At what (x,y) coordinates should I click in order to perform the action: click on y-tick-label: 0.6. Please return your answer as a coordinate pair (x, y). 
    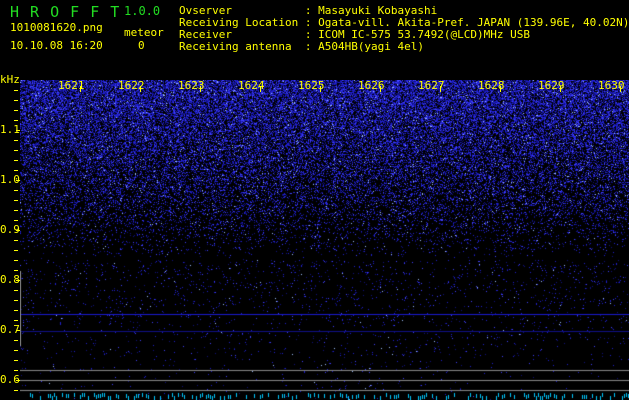
    Looking at the image, I should click on (10, 379).